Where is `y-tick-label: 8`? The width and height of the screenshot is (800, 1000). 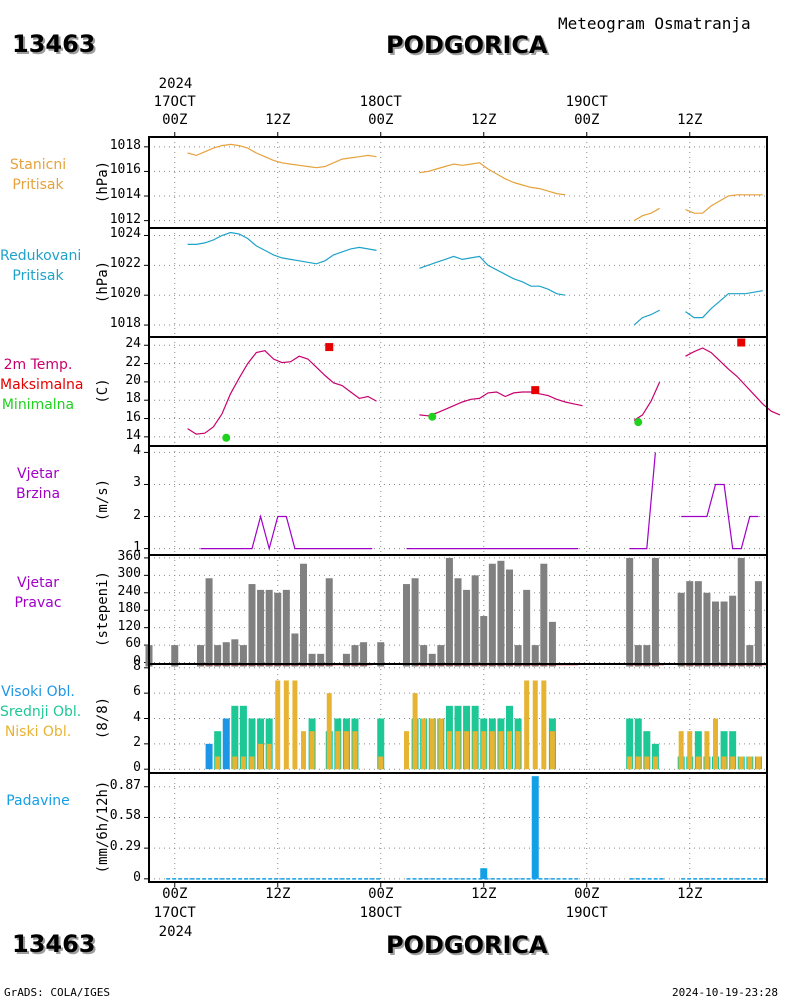
y-tick-label: 8 is located at coordinates (137, 666).